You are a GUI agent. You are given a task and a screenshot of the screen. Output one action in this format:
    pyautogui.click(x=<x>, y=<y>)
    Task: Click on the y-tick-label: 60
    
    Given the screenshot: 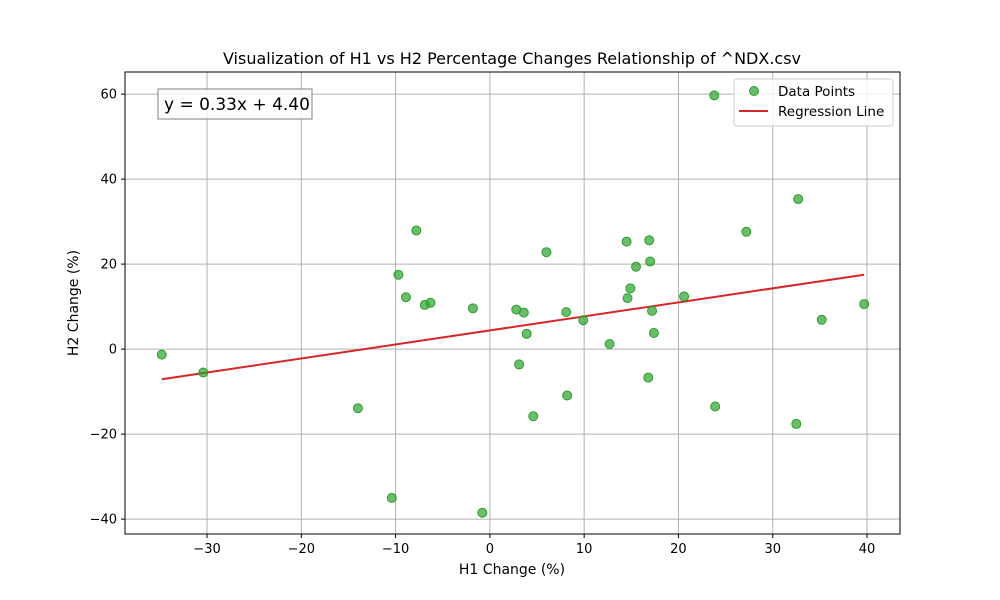 What is the action you would take?
    pyautogui.click(x=108, y=95)
    